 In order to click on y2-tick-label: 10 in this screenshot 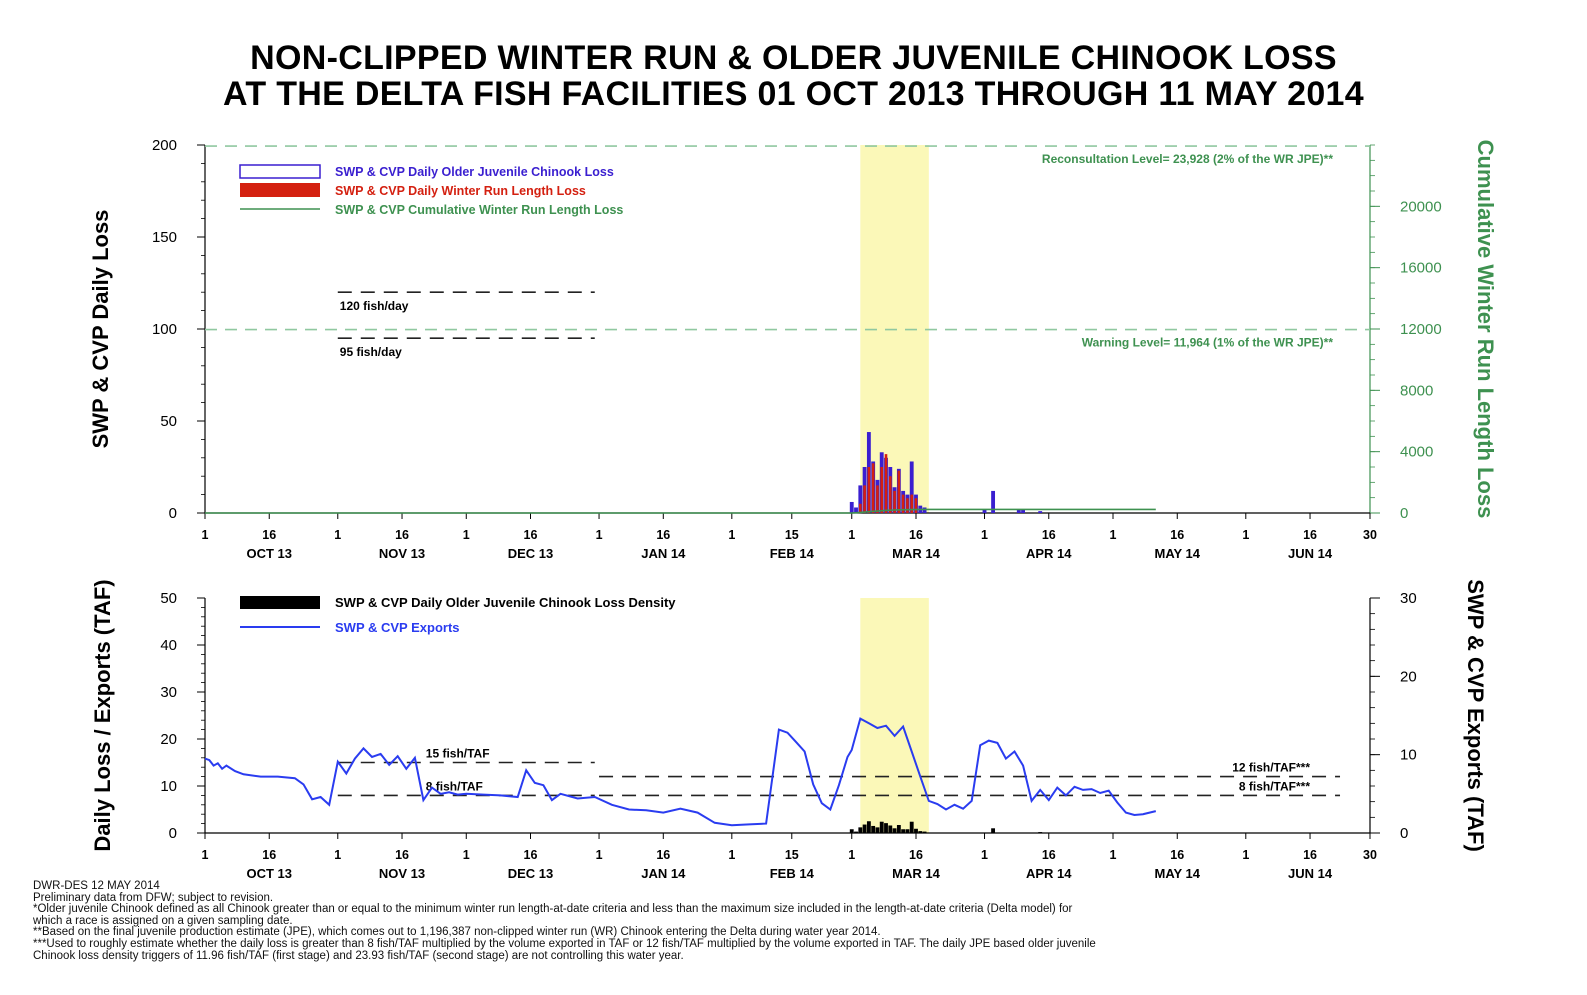, I will do `click(1408, 755)`.